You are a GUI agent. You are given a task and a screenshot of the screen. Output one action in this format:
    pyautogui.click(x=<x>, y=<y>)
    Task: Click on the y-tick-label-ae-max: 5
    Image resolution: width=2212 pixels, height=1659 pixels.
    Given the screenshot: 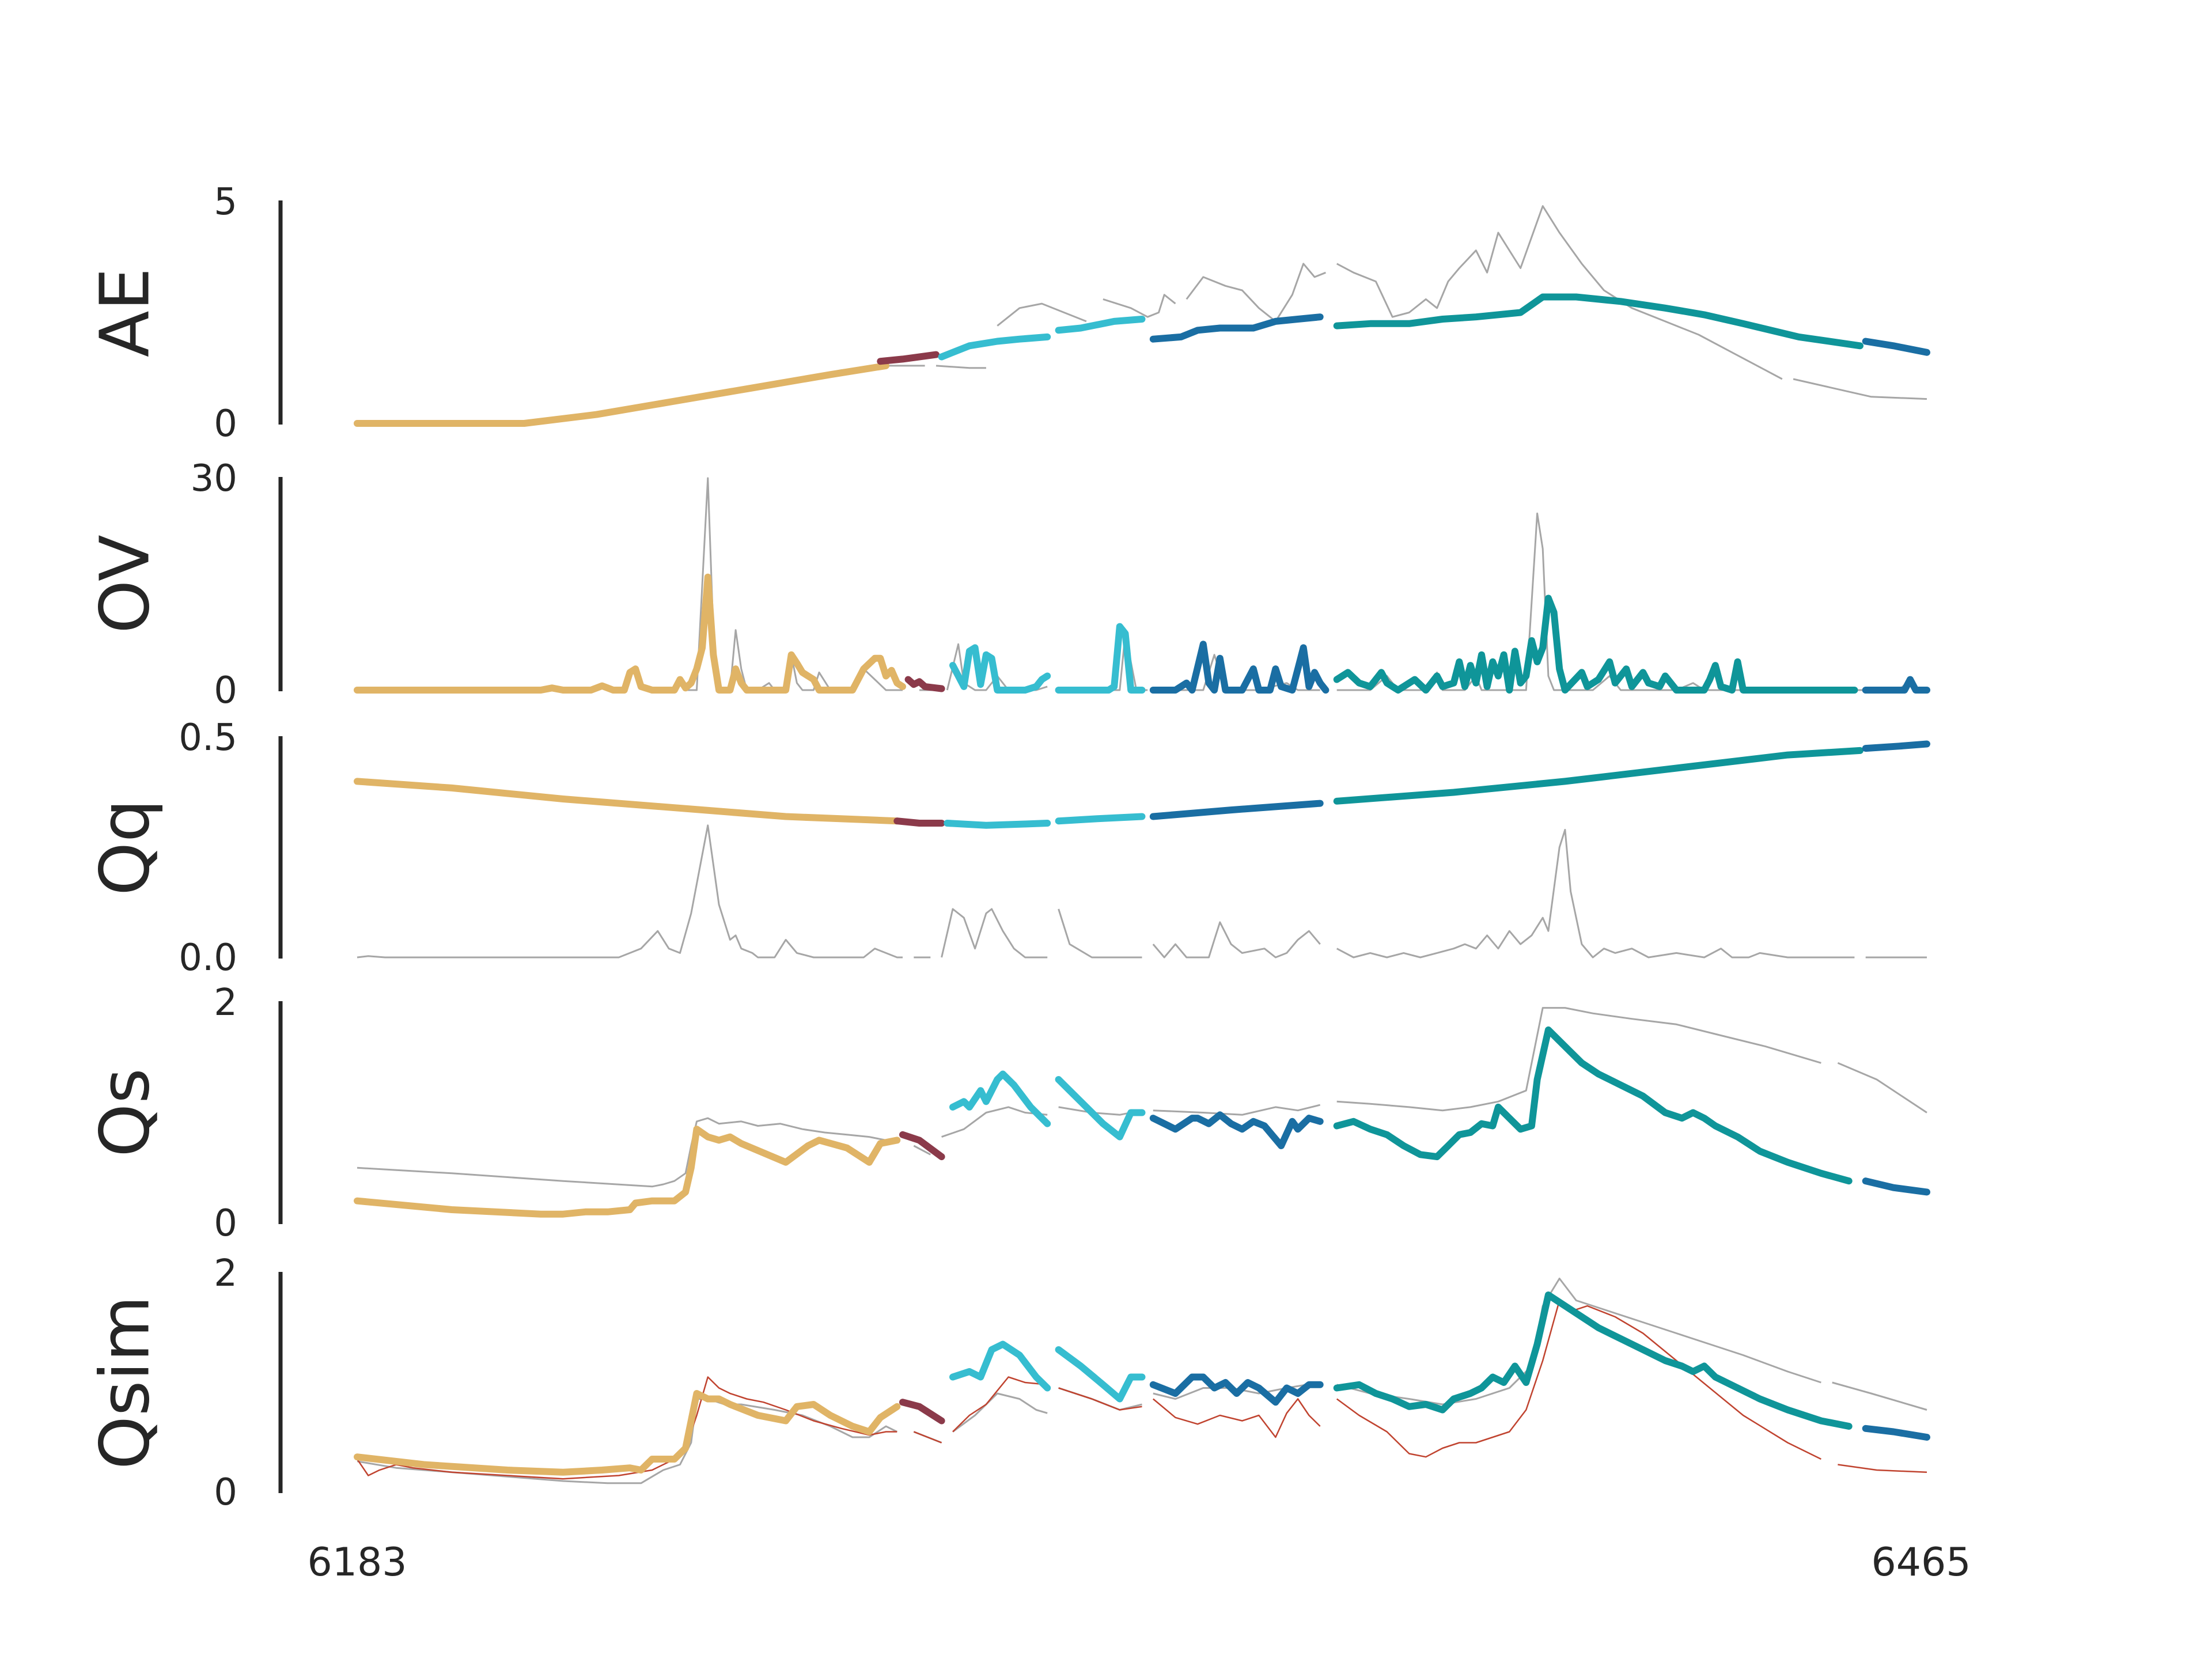 What is the action you would take?
    pyautogui.click(x=225, y=202)
    